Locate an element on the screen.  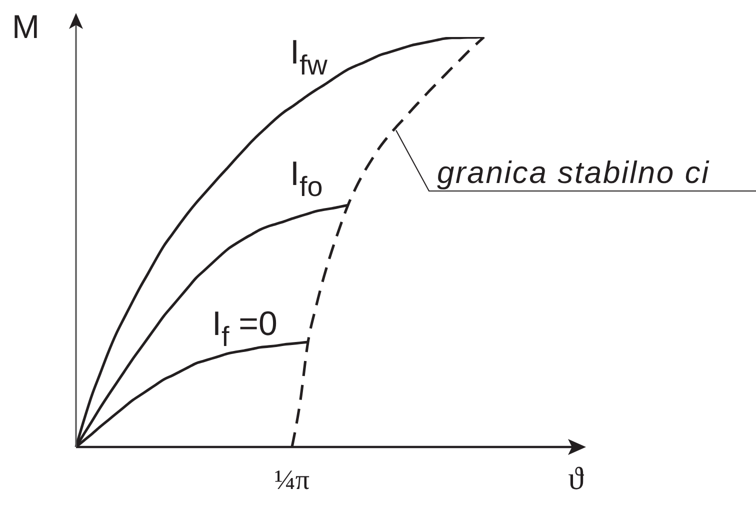
y-axis-title: M is located at coordinates (26, 26).